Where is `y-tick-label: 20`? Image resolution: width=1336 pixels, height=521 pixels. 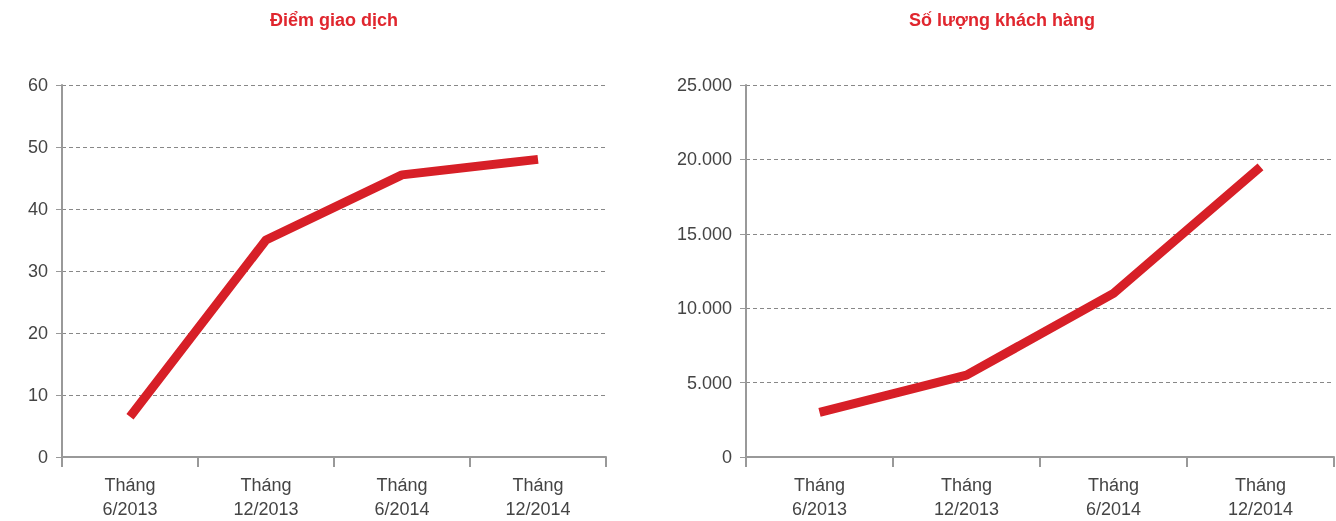 y-tick-label: 20 is located at coordinates (37, 333).